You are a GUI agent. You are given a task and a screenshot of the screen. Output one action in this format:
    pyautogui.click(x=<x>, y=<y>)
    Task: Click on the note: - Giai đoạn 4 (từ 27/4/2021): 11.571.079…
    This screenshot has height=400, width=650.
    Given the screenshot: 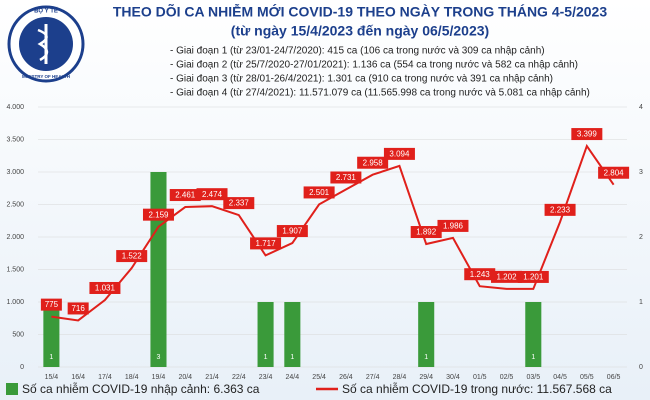 What is the action you would take?
    pyautogui.click(x=380, y=93)
    